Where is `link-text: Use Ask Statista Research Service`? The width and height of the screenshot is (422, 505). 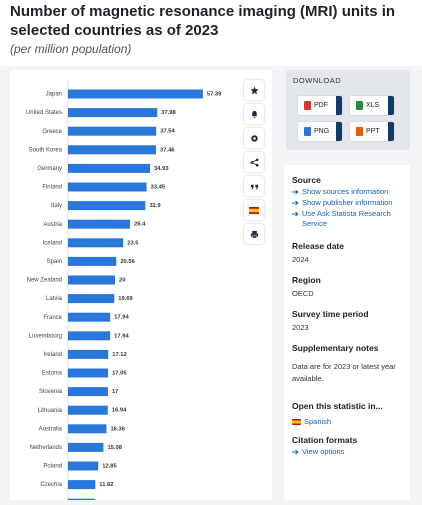 link-text: Use Ask Statista Research Service is located at coordinates (346, 218).